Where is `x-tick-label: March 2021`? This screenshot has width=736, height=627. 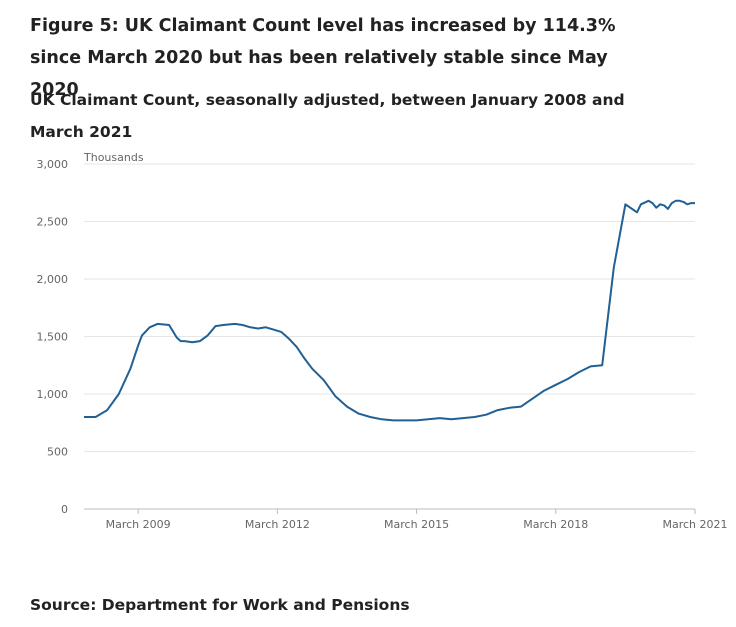
x-tick-label: March 2021 is located at coordinates (694, 524).